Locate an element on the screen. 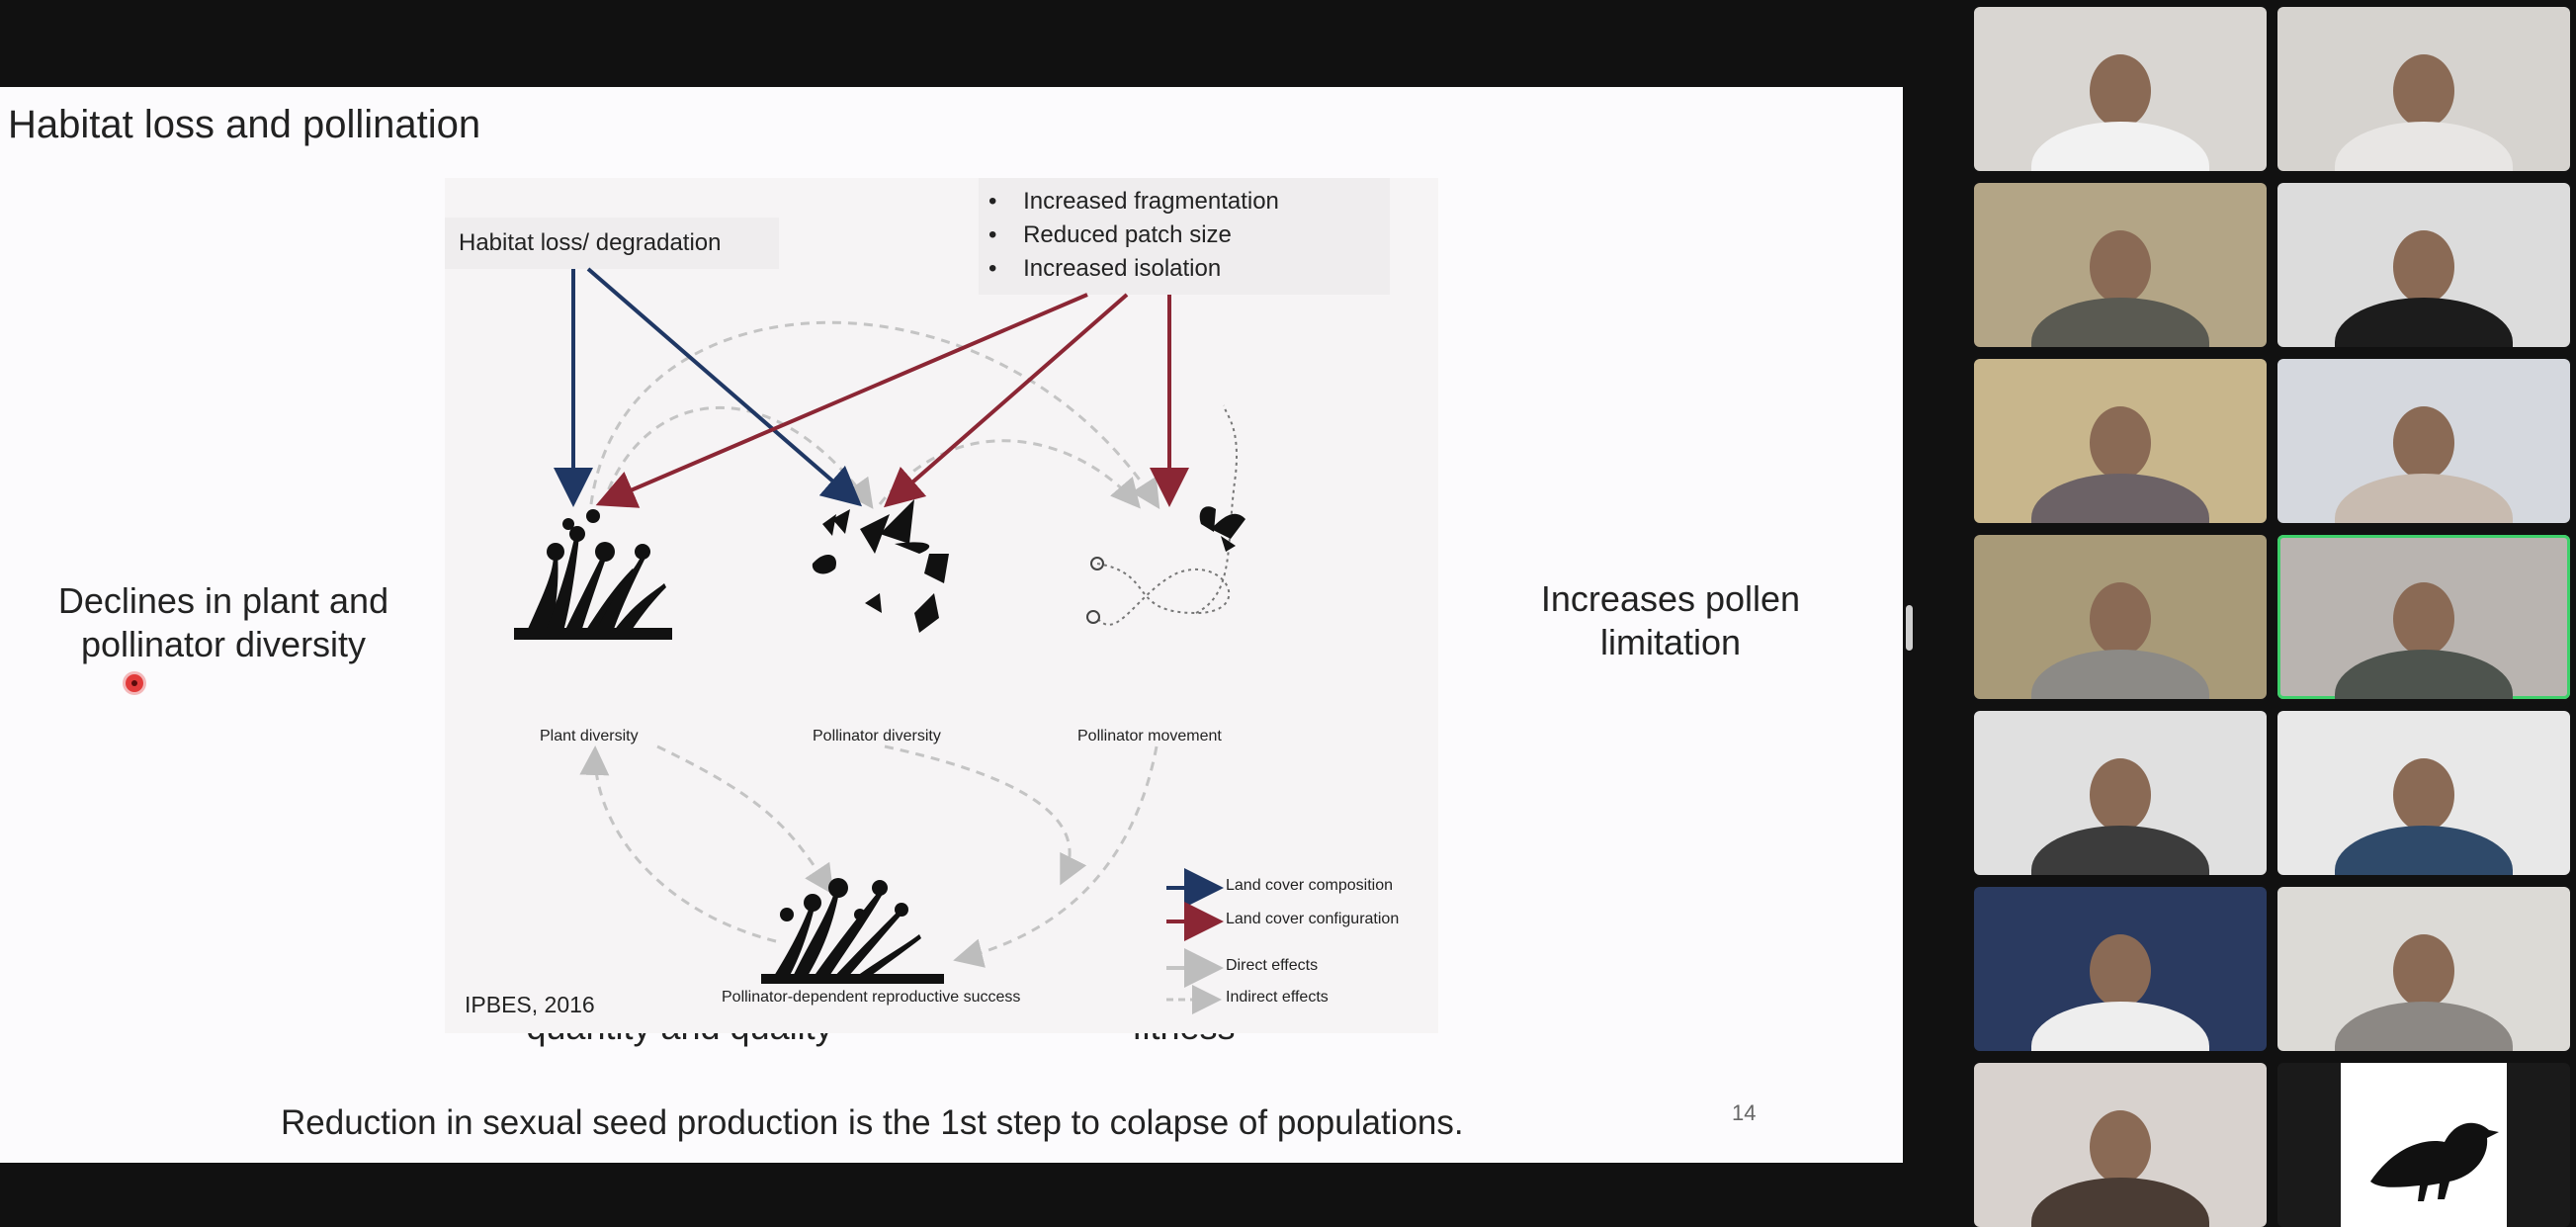 This screenshot has width=2576, height=1227. pollinator-silhouettes is located at coordinates (1028, 566).